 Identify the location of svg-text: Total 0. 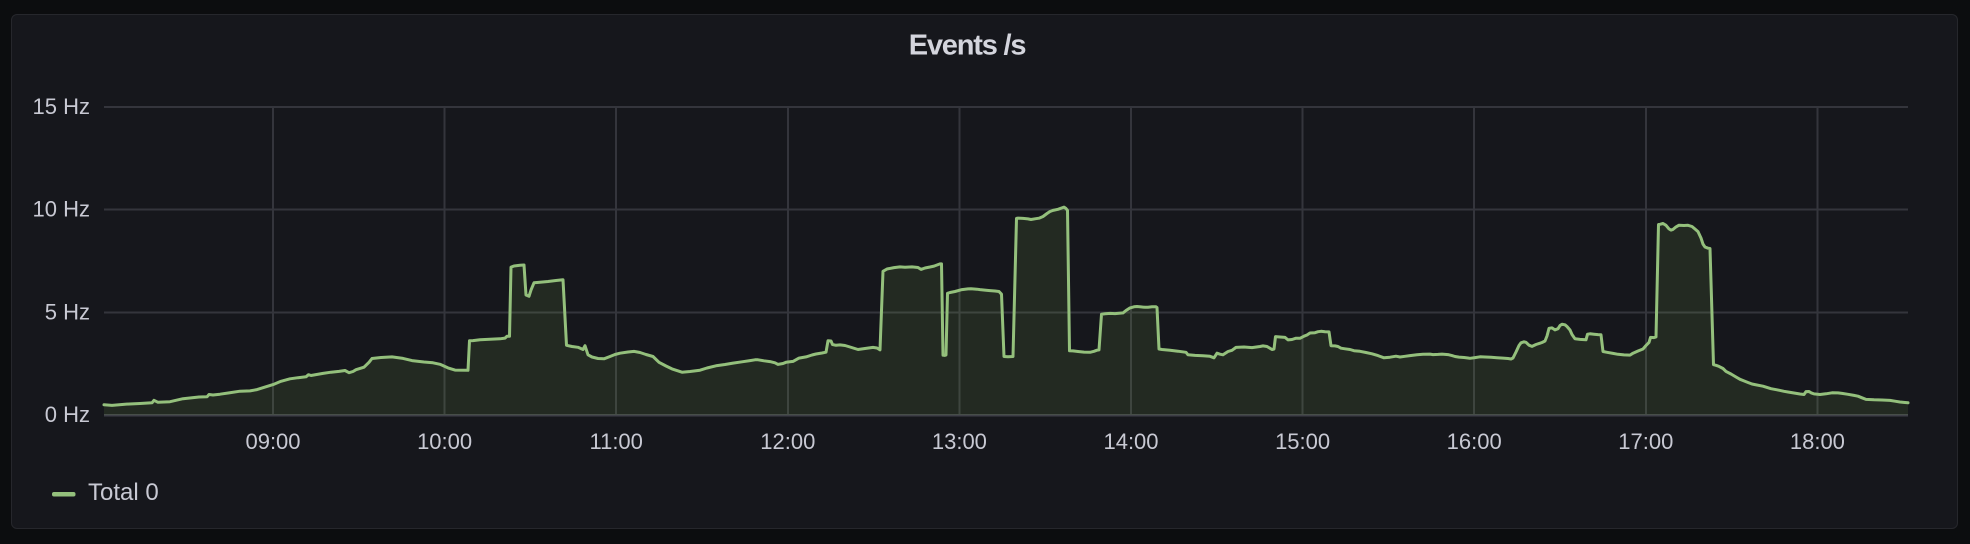
(123, 492).